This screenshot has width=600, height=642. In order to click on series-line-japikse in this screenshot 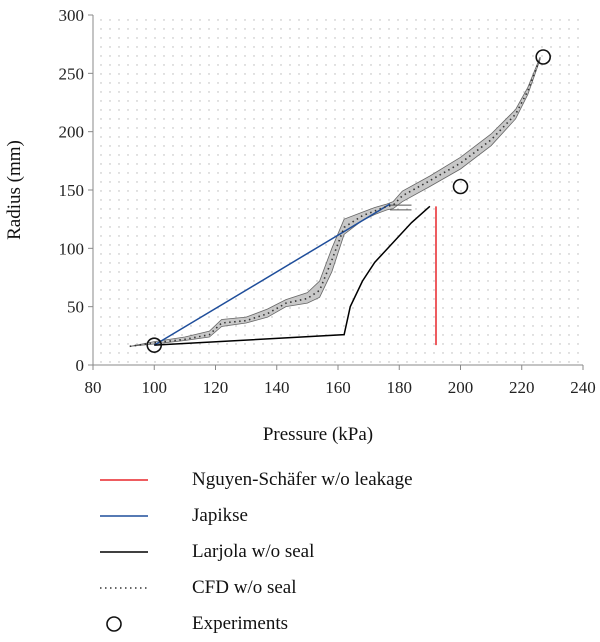, I will do `click(272, 274)`.